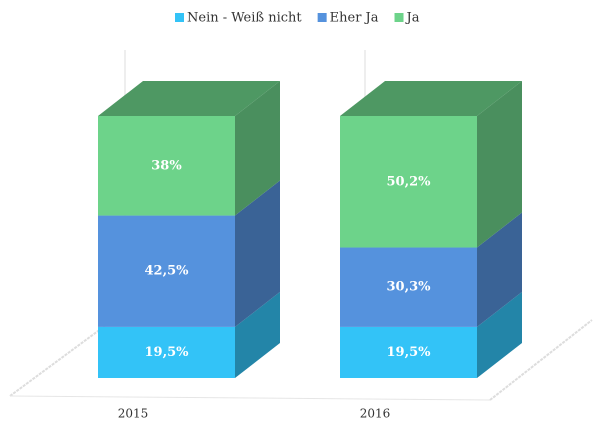 The image size is (598, 426). I want to click on data-label: 38%, so click(166, 165).